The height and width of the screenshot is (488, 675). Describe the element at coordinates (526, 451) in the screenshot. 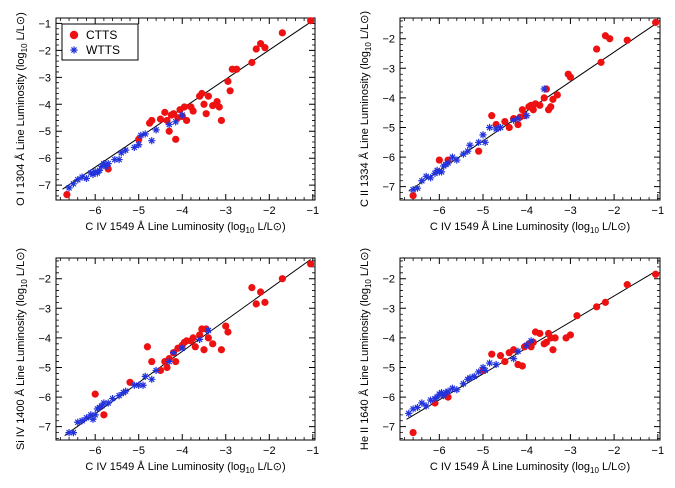

I see `x-tick-label: −4` at that location.